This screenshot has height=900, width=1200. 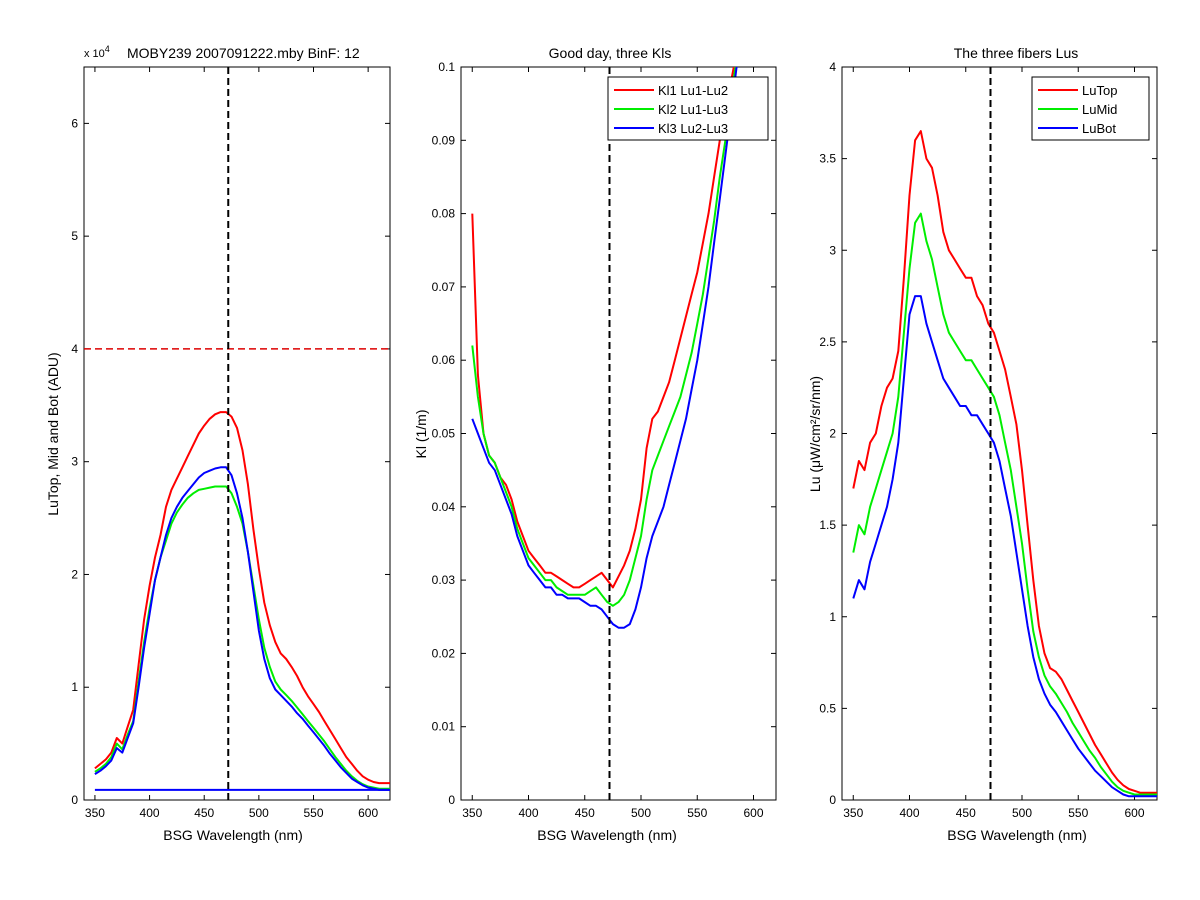 What do you see at coordinates (233, 835) in the screenshot?
I see `panel-1-xlabel: BSG Wavelength (nm)` at bounding box center [233, 835].